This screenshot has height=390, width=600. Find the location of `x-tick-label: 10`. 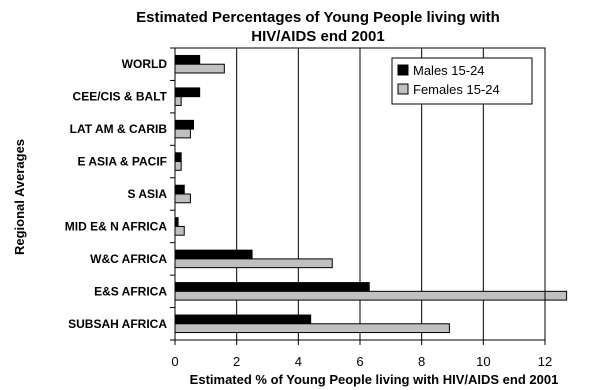

x-tick-label: 10 is located at coordinates (483, 361).